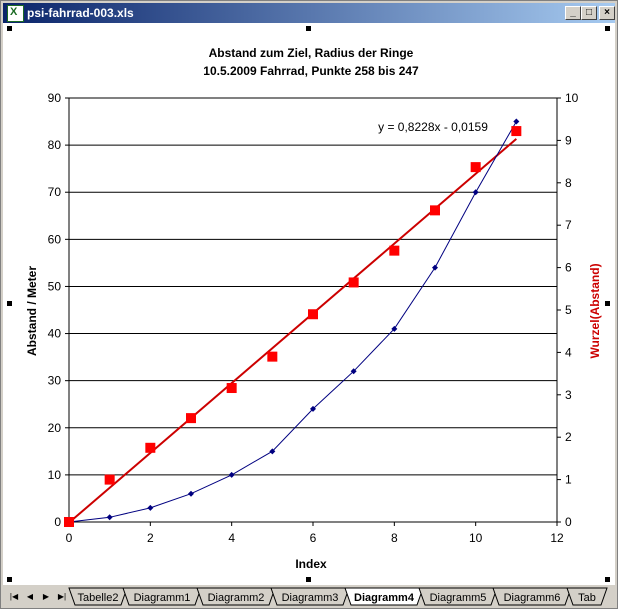  I want to click on handle-top-left, so click(9, 28).